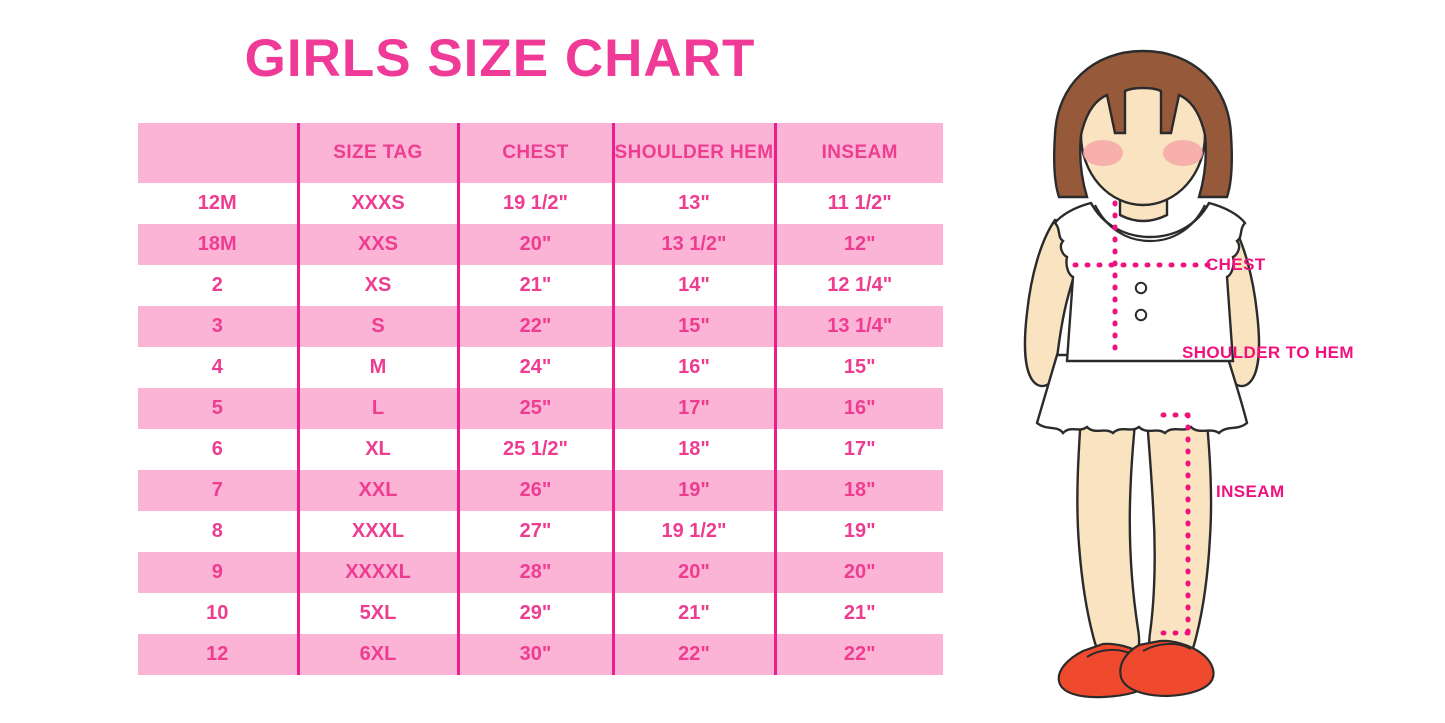 The image size is (1445, 723). I want to click on table-header-row: SIZE TAG CHEST SHOULDER HEM INSEAM, so click(540, 153).